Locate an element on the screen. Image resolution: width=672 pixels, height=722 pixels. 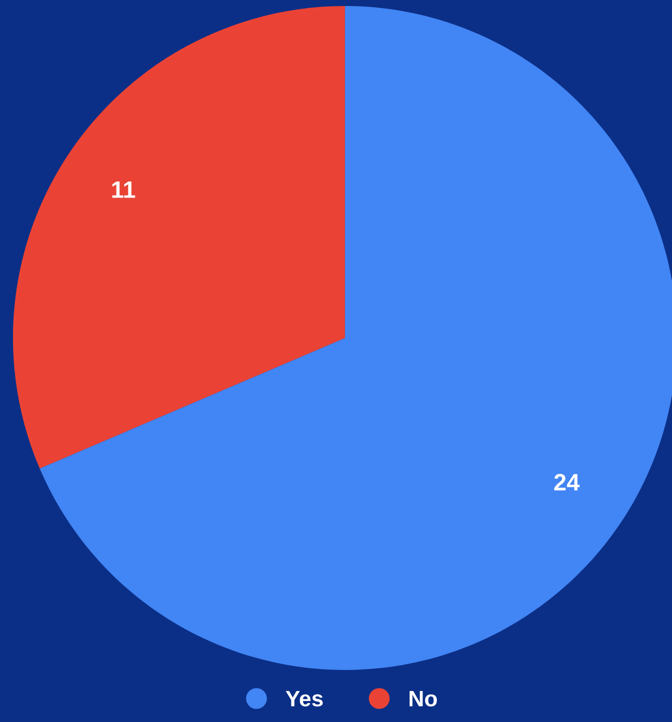
data-label: 11 is located at coordinates (124, 190).